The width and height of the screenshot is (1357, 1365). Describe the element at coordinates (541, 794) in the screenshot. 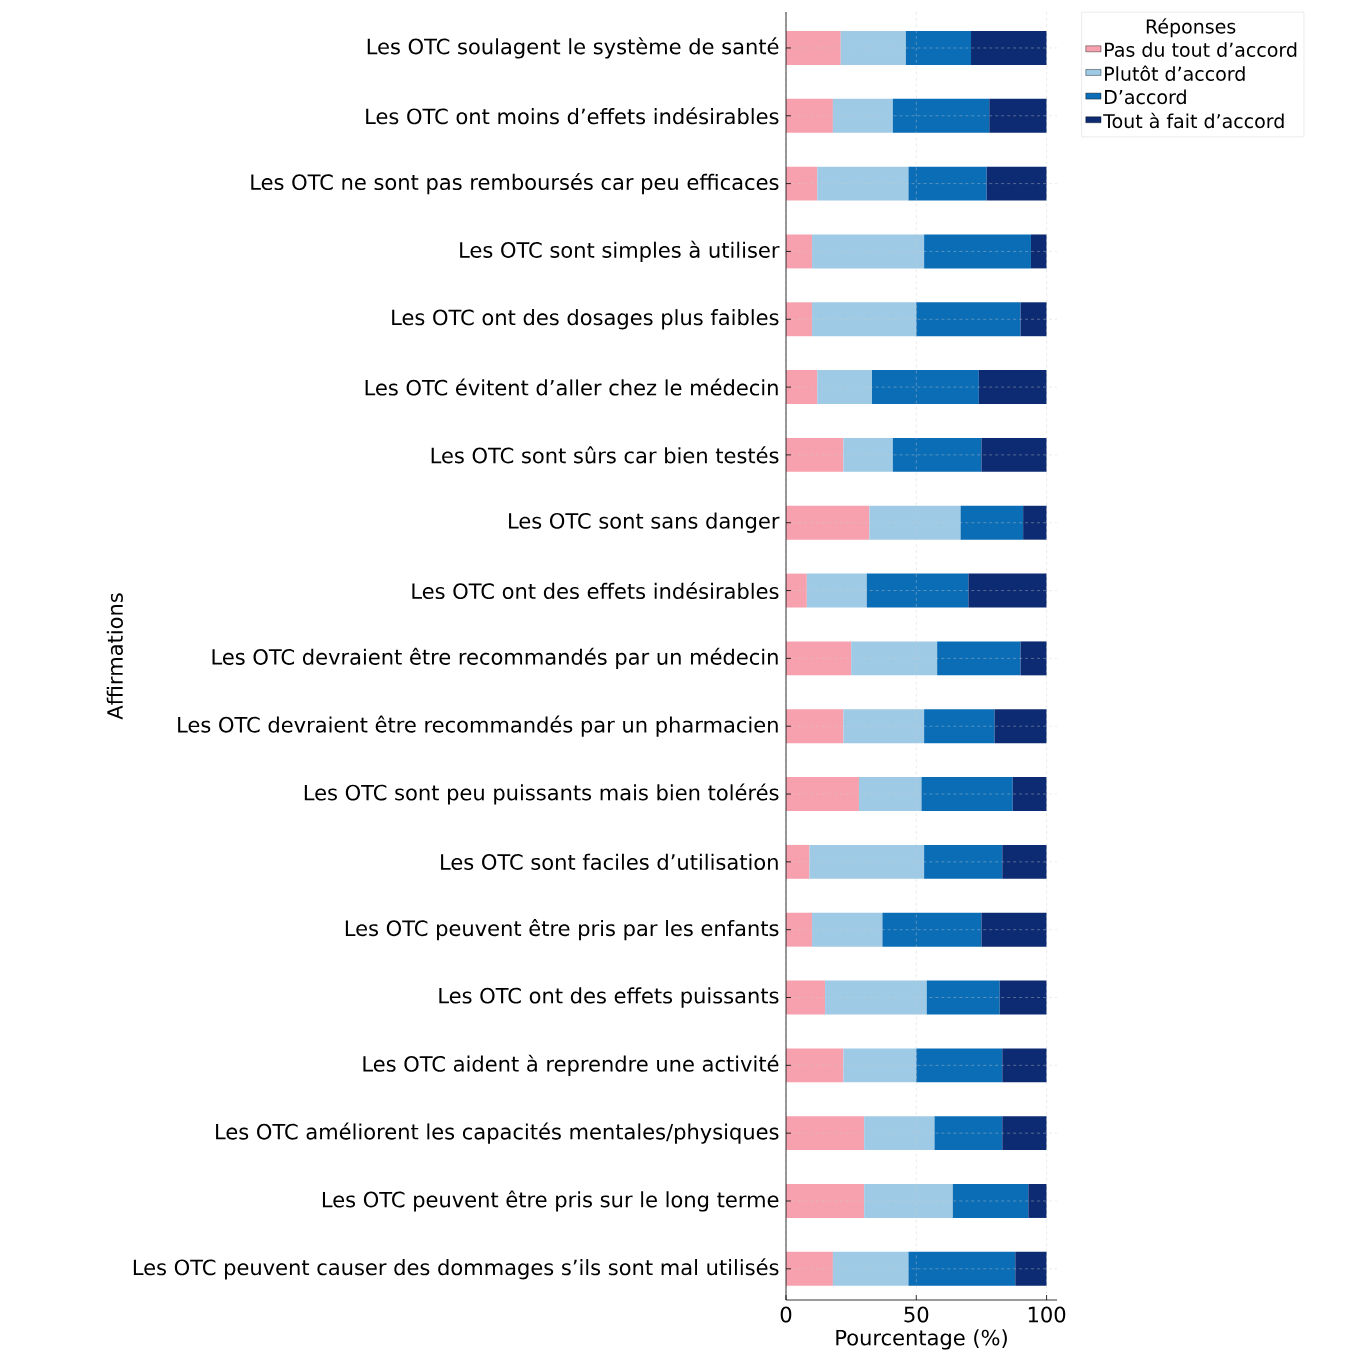

I see `y-tick-label: Les OTC sont peu puissants mais bien tolérés` at that location.